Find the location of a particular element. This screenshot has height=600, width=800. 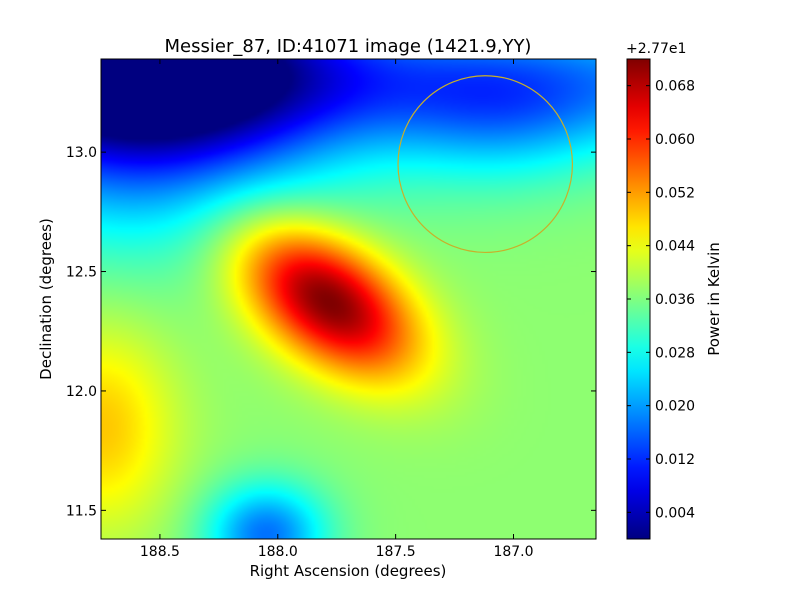

y-tick-label: 12.0 is located at coordinates (81, 392).